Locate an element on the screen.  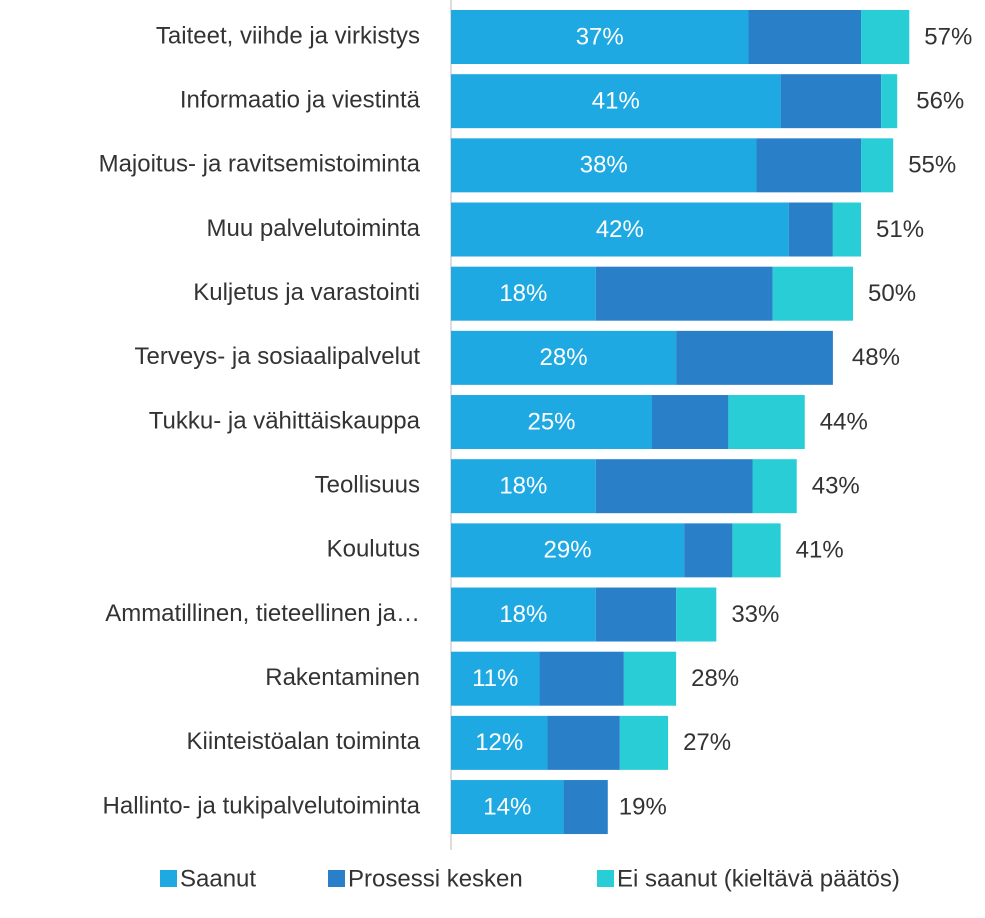
total-label: 33% is located at coordinates (755, 614).